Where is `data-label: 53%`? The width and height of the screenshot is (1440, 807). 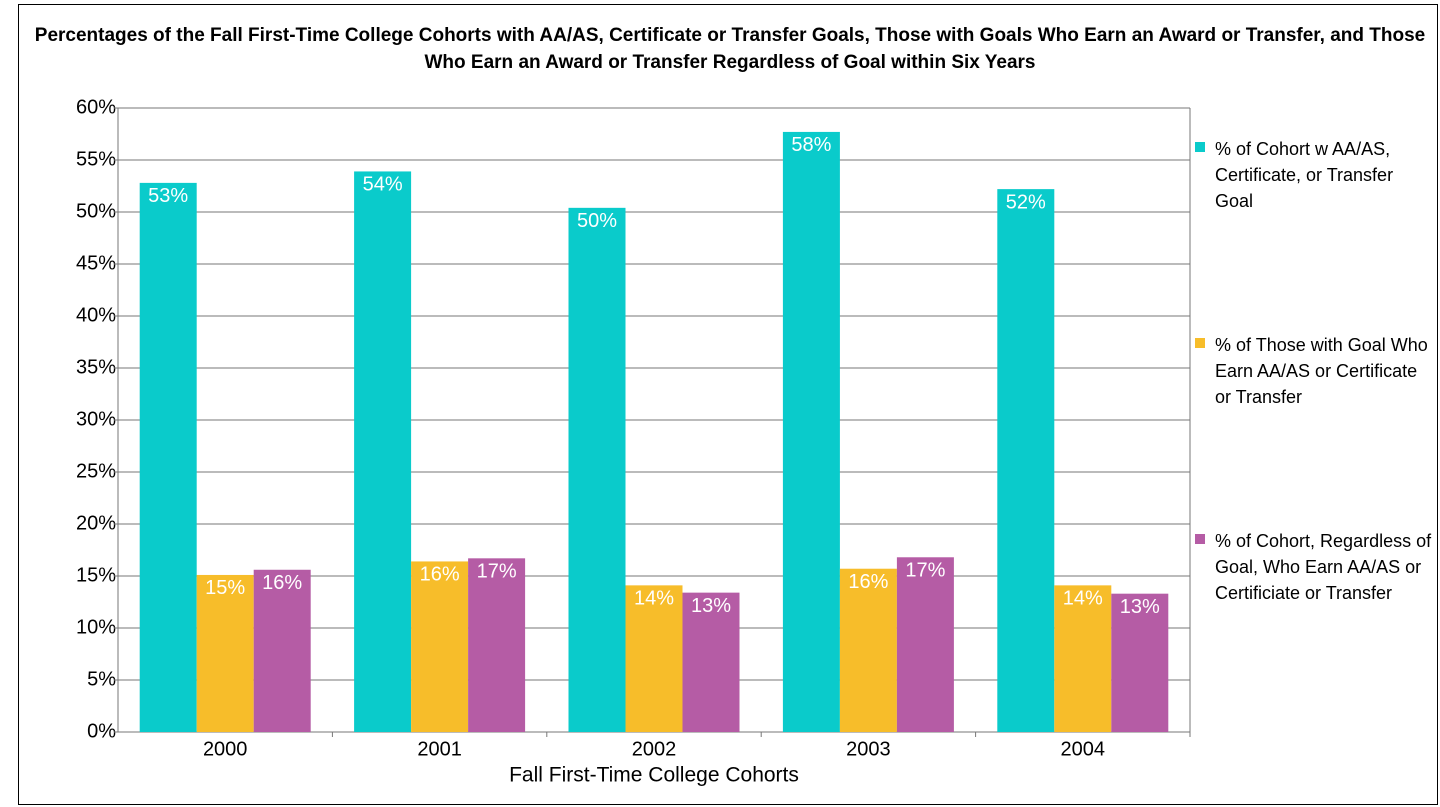 data-label: 53% is located at coordinates (168, 196).